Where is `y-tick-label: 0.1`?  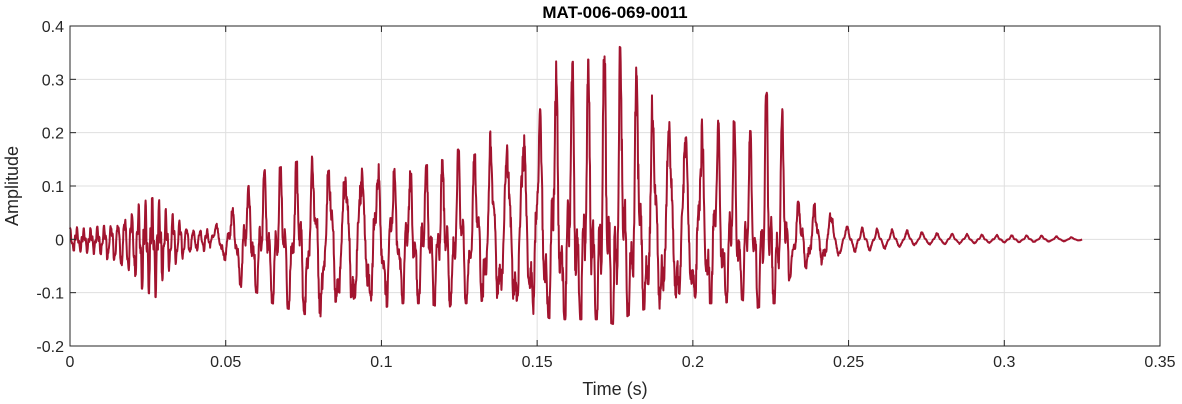 y-tick-label: 0.1 is located at coordinates (53, 187).